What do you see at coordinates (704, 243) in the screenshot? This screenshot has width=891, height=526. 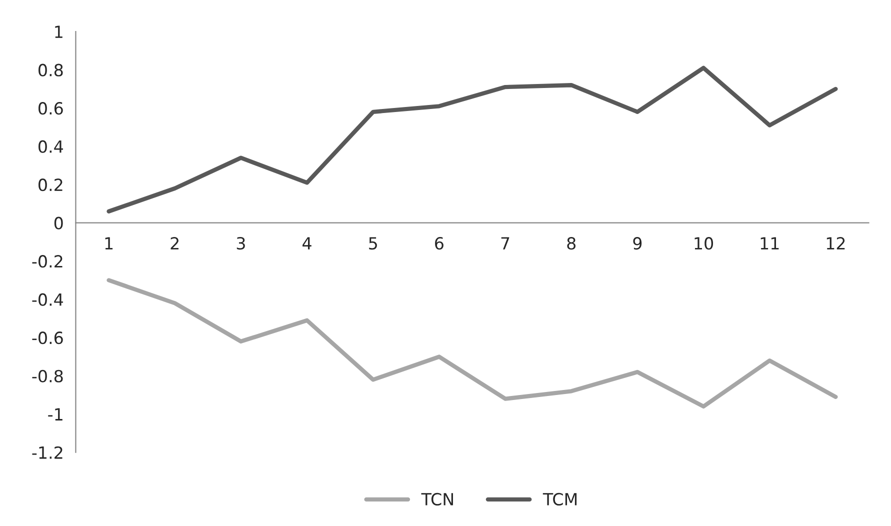 I see `x-tick-label: 10` at bounding box center [704, 243].